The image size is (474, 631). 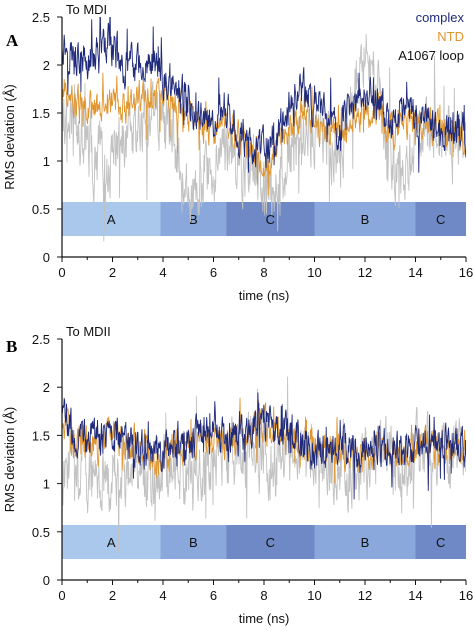 I want to click on legend: complex NTD A1067 loop, so click(x=431, y=36).